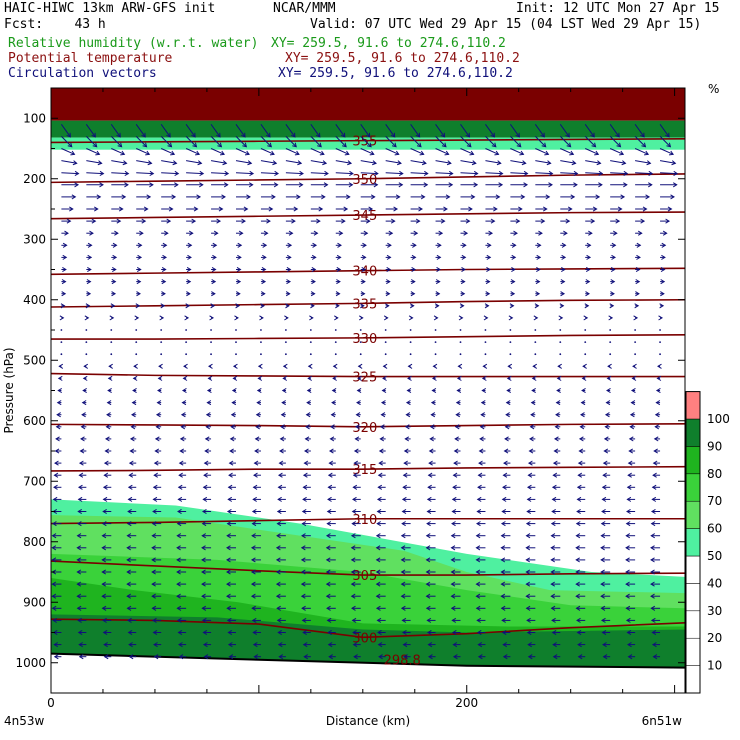 Image resolution: width=740 pixels, height=740 pixels. Describe the element at coordinates (714, 666) in the screenshot. I see `colorbar-level-label: 10` at that location.